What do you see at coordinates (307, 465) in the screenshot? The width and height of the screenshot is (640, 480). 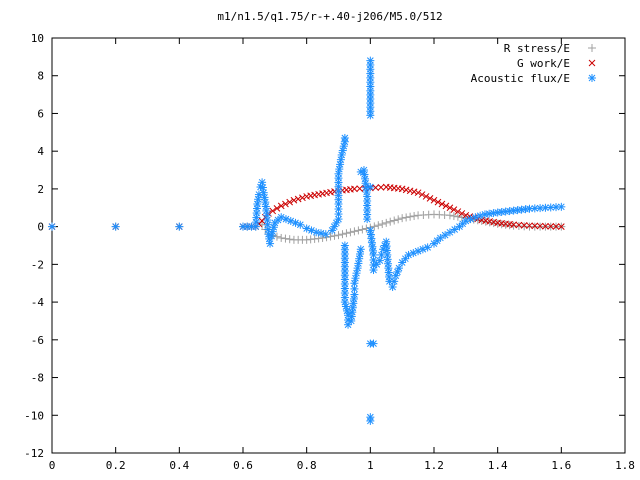 I see `x-tick-label: 0.8` at bounding box center [307, 465].